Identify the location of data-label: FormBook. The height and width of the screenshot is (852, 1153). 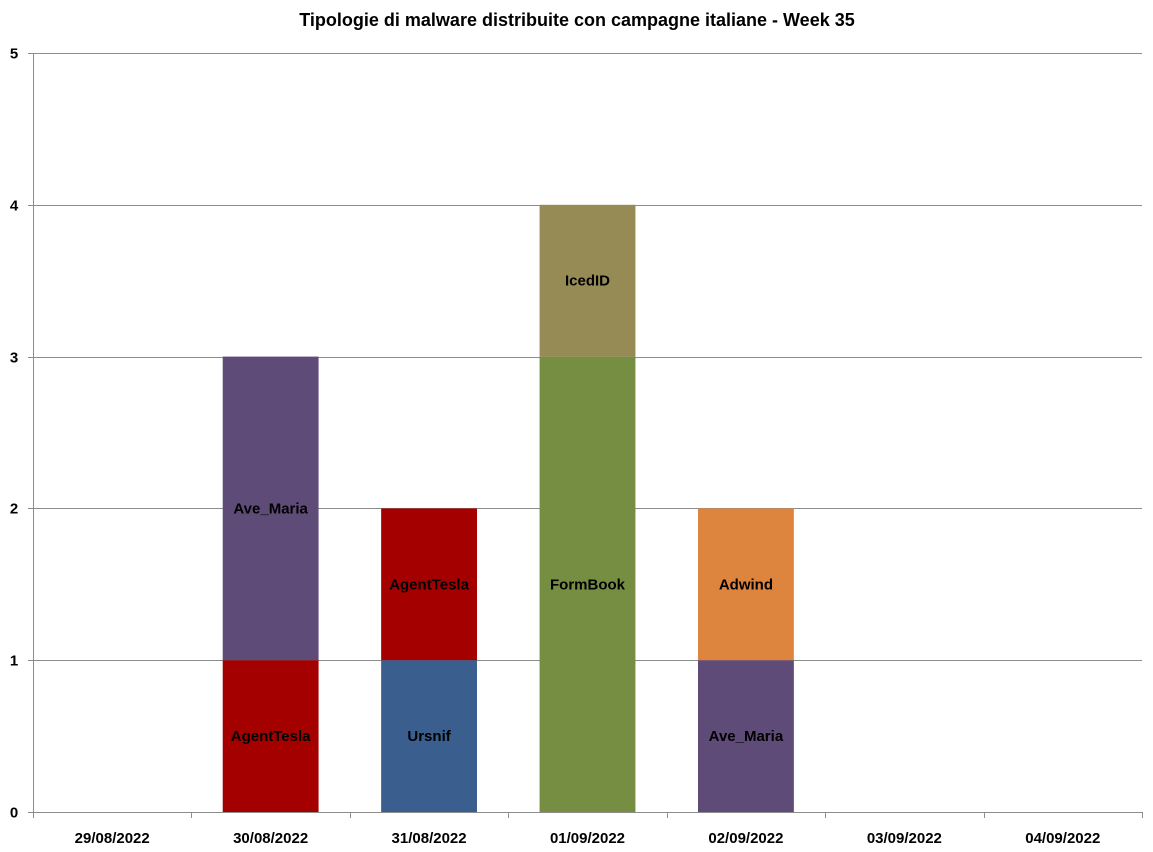
(588, 584).